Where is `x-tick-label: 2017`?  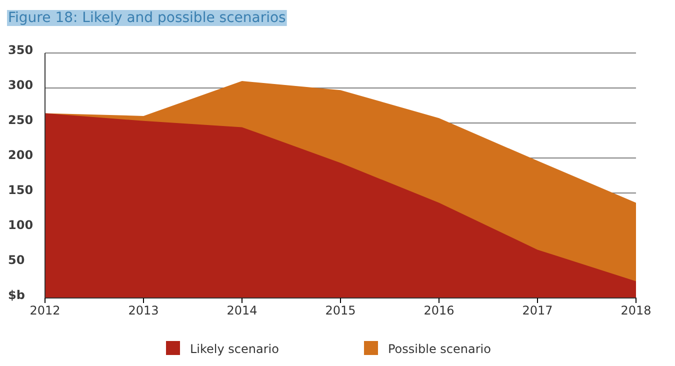
x-tick-label: 2017 is located at coordinates (537, 311).